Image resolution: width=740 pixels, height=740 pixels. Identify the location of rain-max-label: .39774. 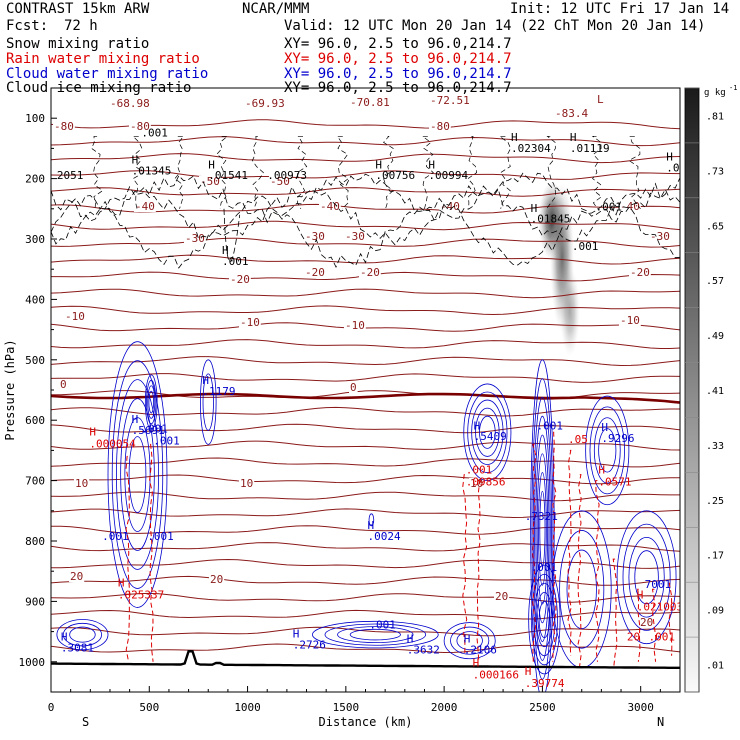
(545, 683).